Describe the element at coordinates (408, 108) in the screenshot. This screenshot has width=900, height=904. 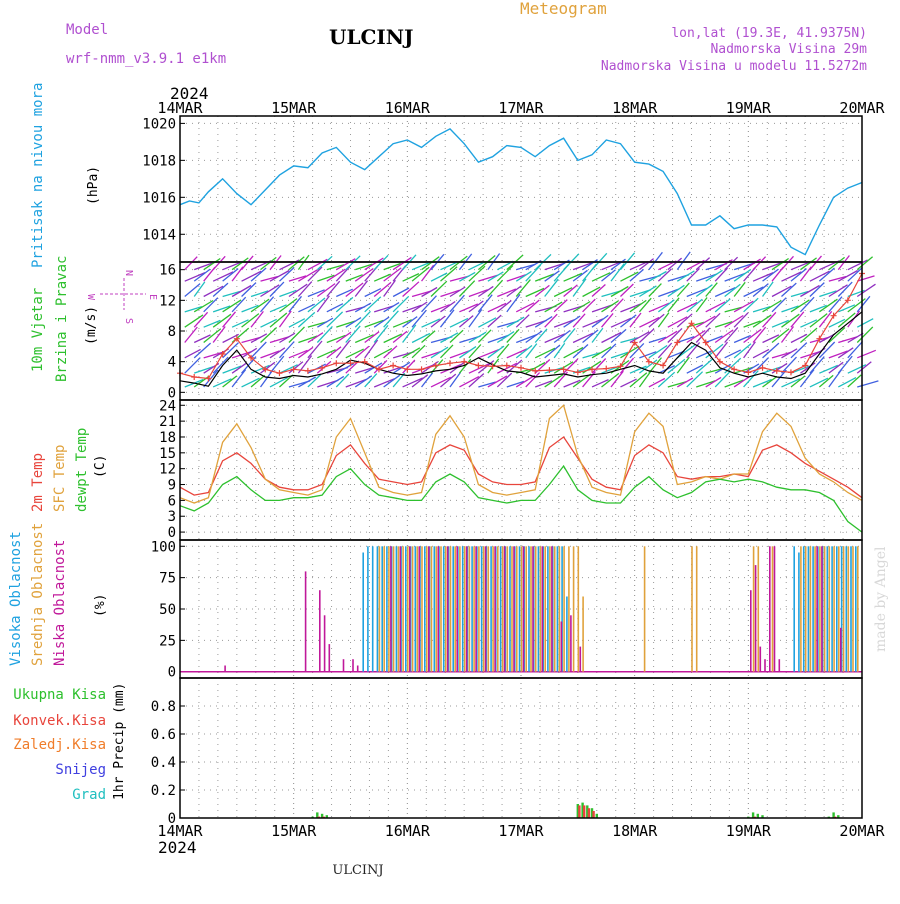
I see `x-tick-label-top: 16MAR` at that location.